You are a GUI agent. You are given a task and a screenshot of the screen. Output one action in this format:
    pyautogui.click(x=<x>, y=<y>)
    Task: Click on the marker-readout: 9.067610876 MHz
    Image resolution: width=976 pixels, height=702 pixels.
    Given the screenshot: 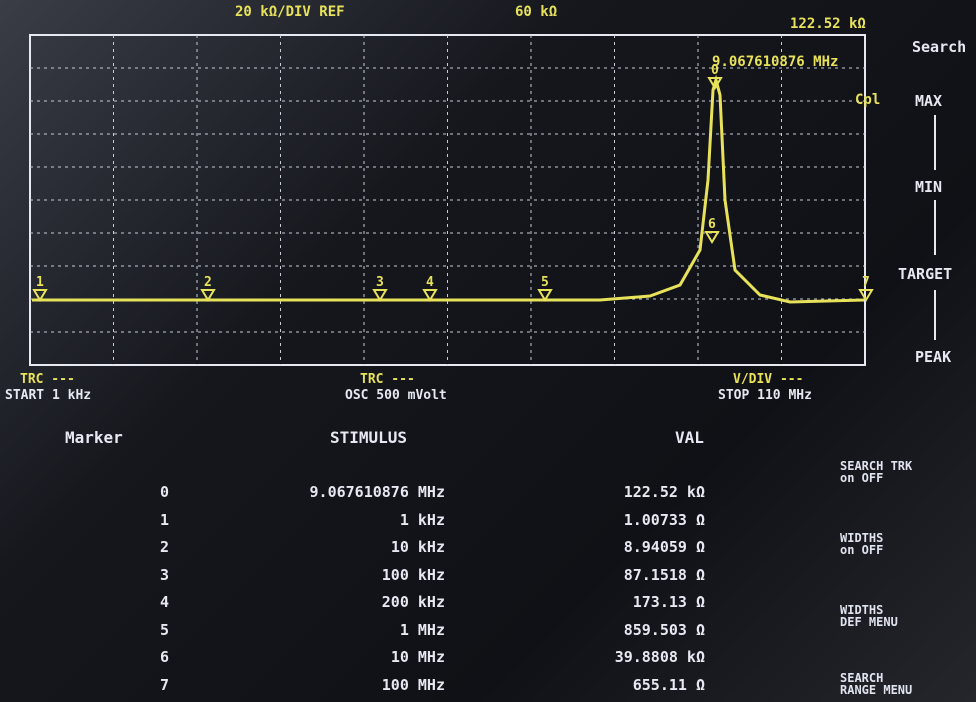 What is the action you would take?
    pyautogui.click(x=775, y=62)
    